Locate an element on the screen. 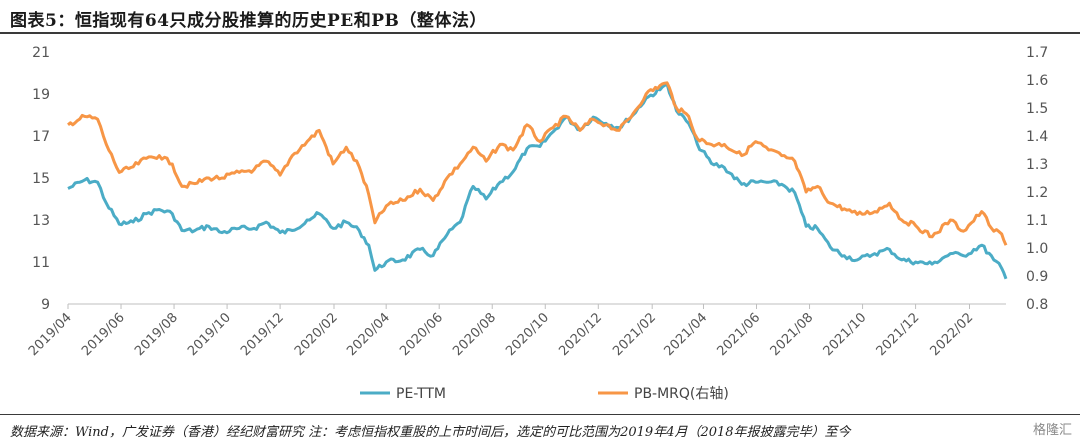 This screenshot has height=445, width=1080. x-axis-tick-label: 2019/04 is located at coordinates (50, 334).